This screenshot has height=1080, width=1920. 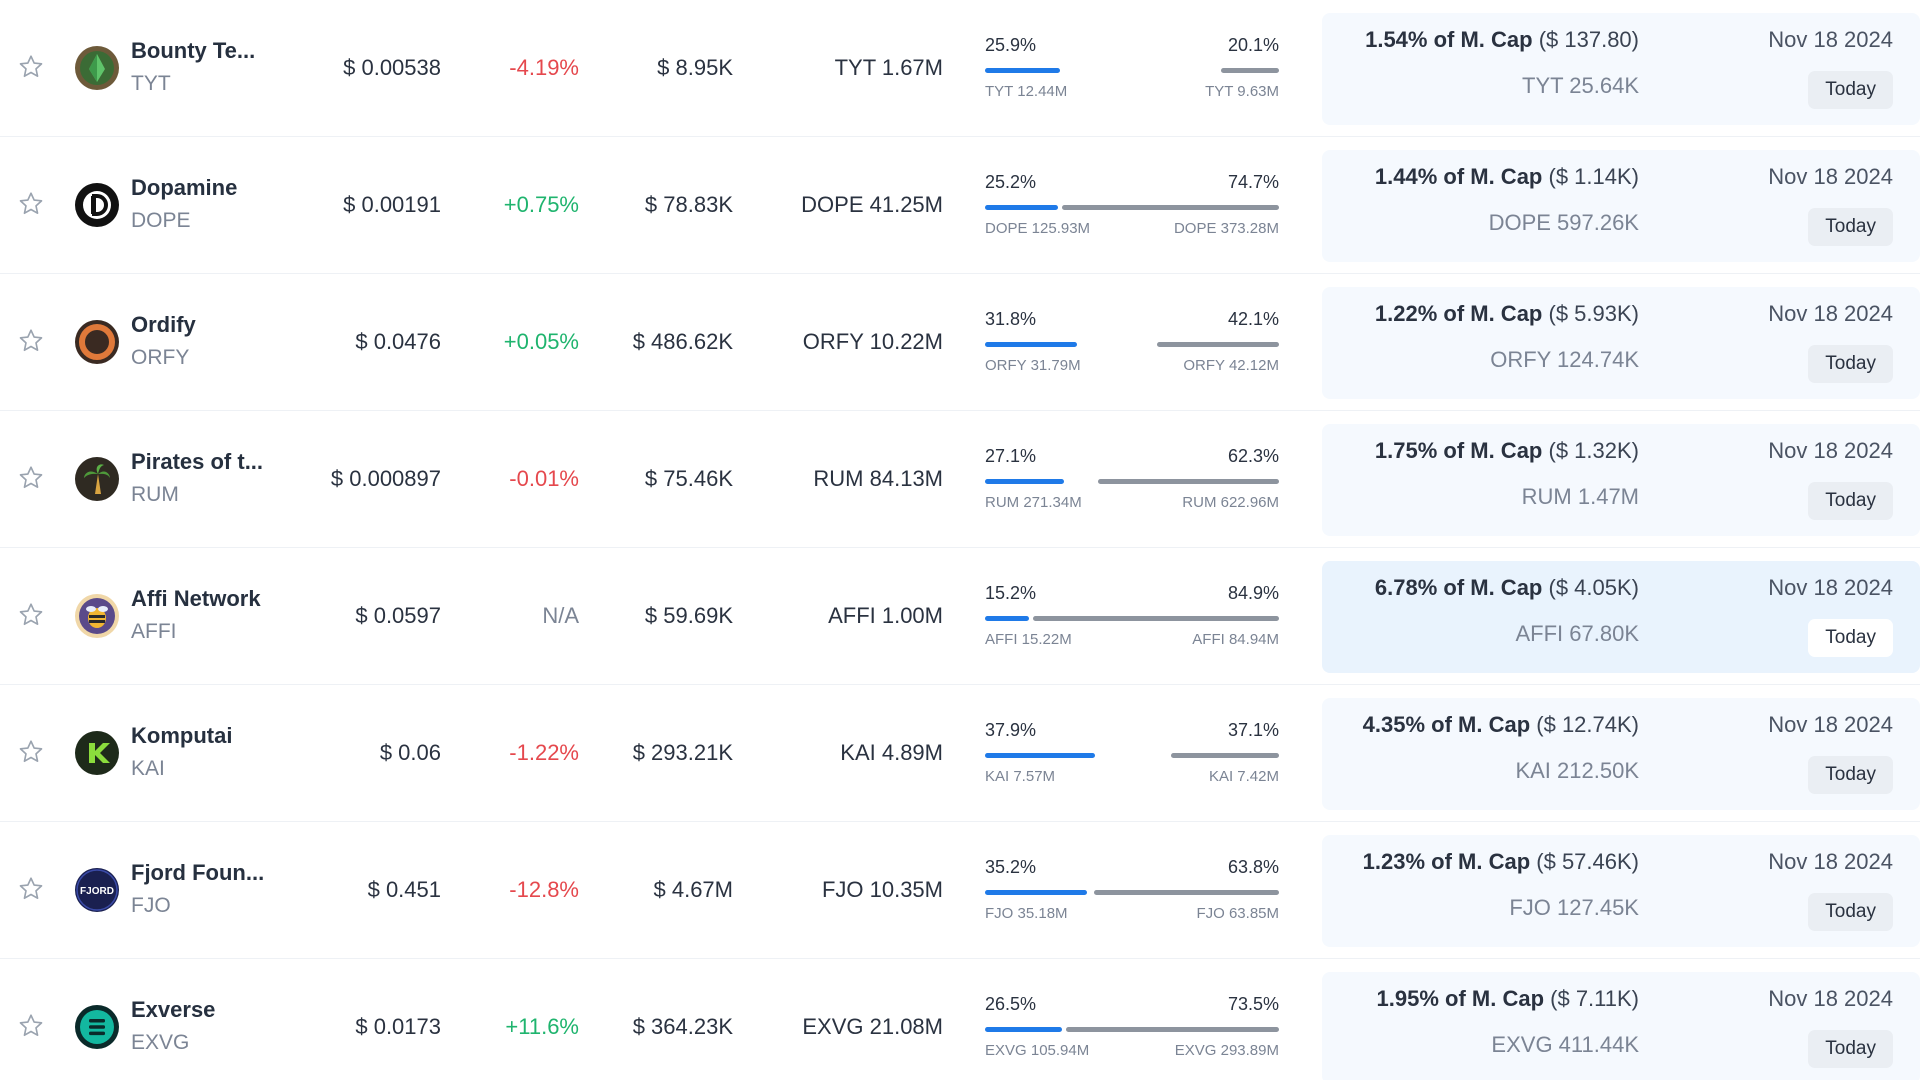 I want to click on unlock-usd-value: ($ 4.05K), so click(x=1594, y=587).